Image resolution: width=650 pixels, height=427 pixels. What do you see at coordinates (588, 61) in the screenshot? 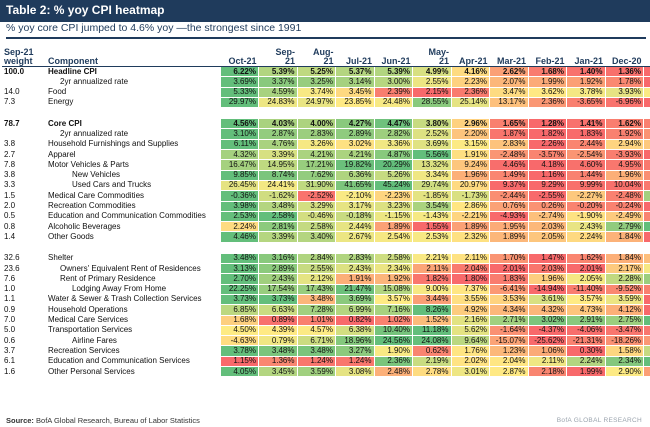
I see `month-header-line2: Jan-21` at bounding box center [588, 61].